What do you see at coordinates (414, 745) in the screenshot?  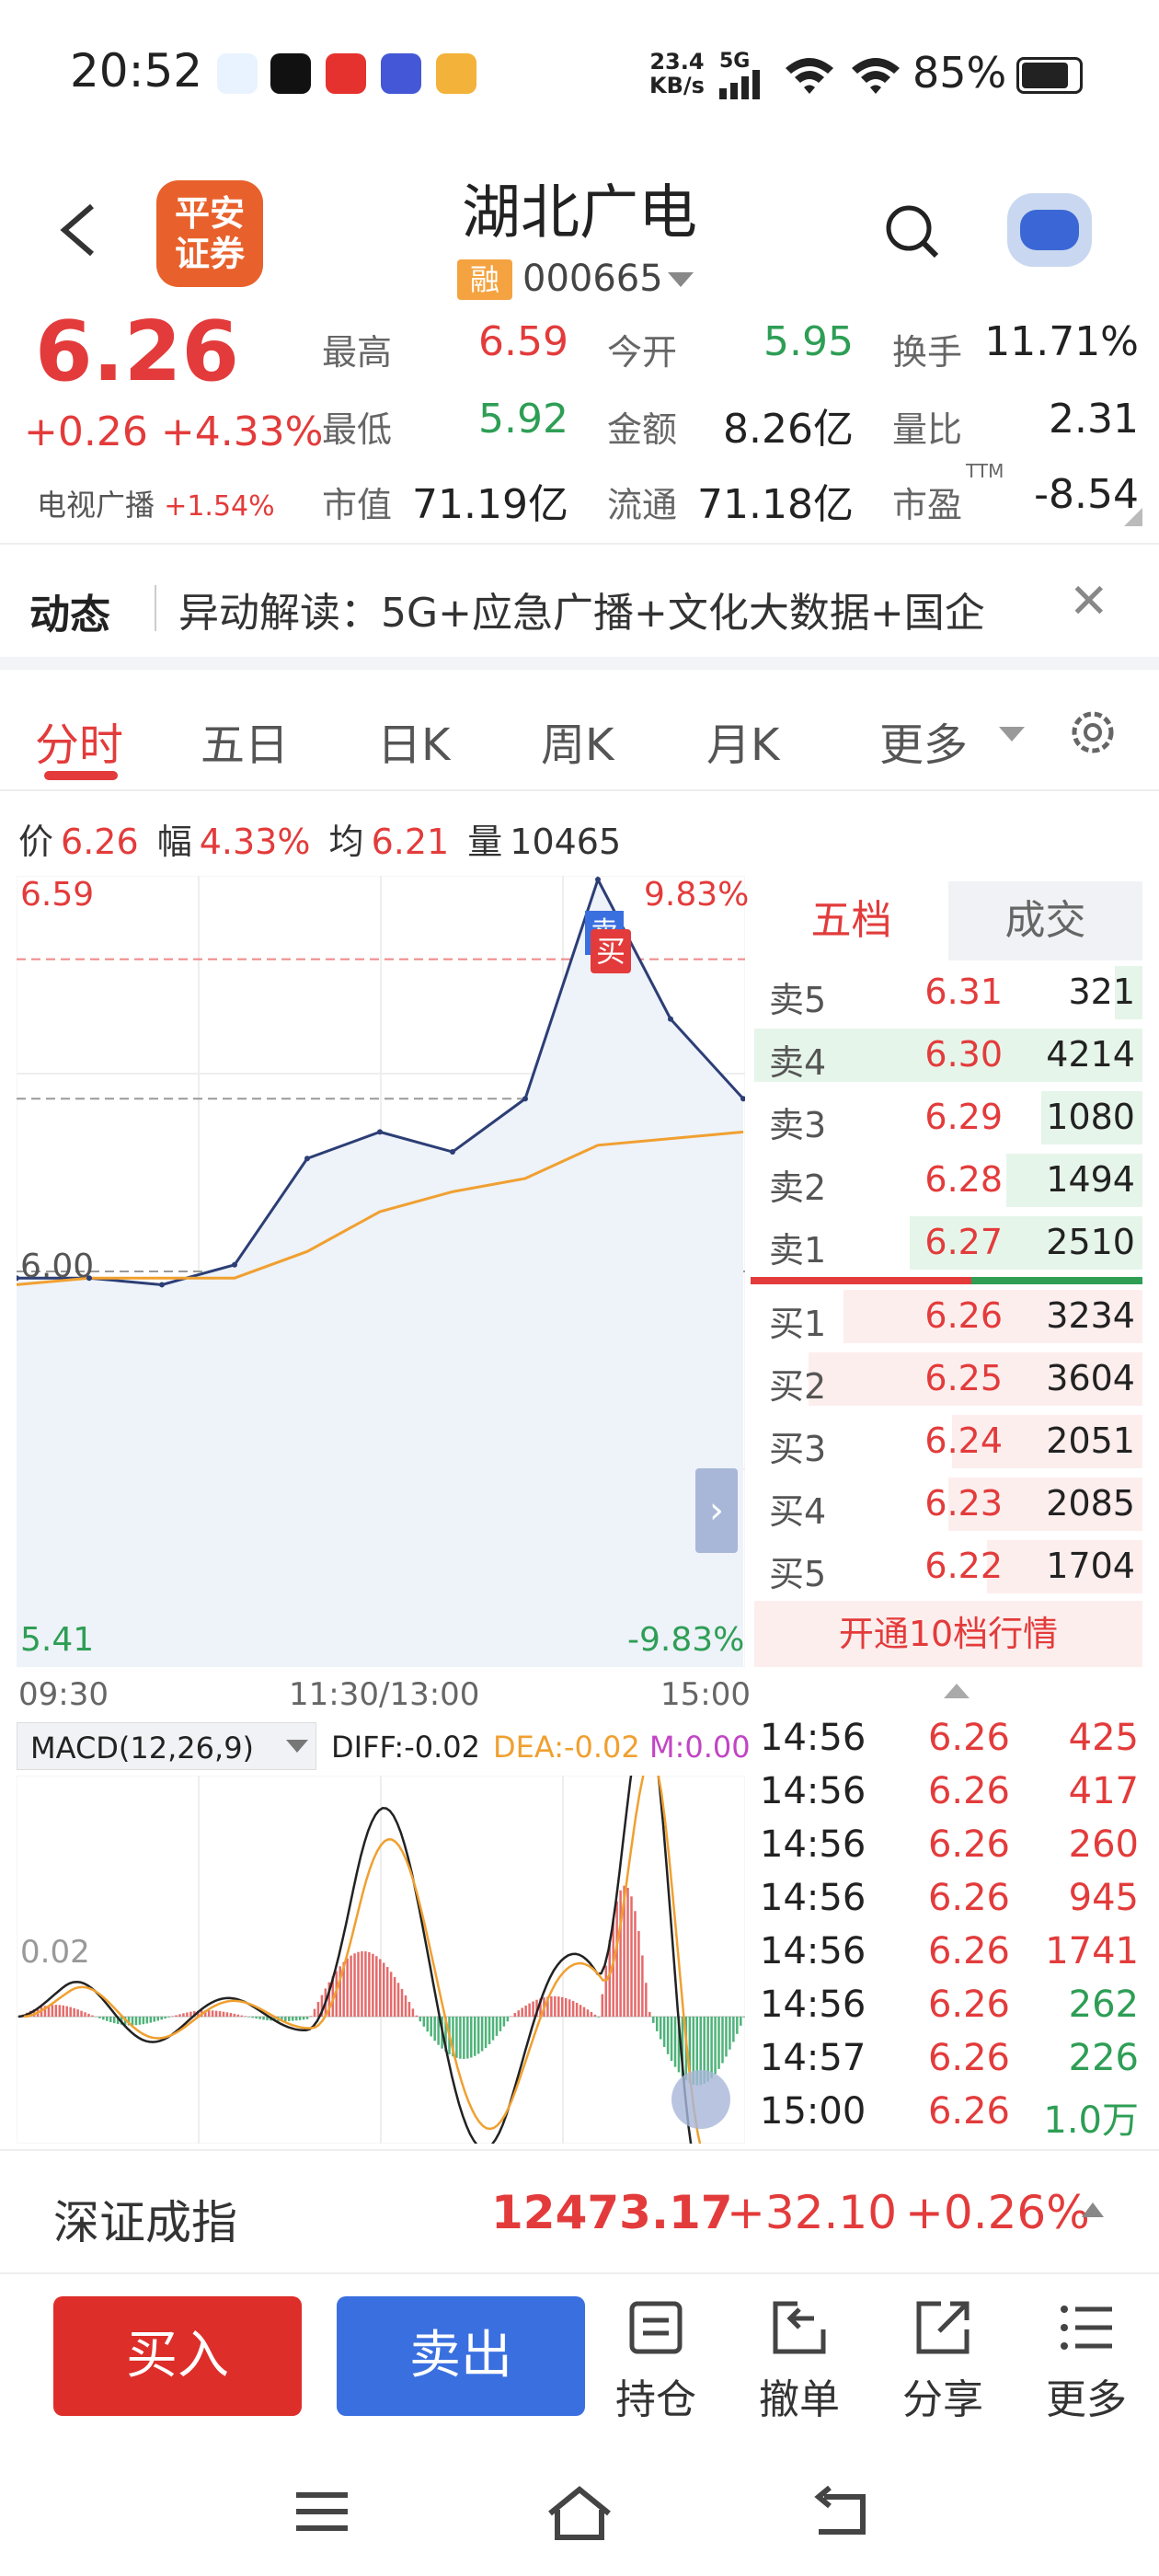 I see `tab-daily-k: 日K` at bounding box center [414, 745].